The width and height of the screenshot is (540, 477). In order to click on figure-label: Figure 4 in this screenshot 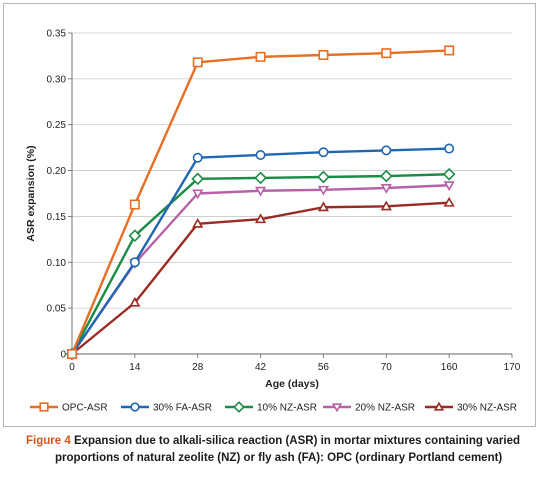, I will do `click(48, 441)`.